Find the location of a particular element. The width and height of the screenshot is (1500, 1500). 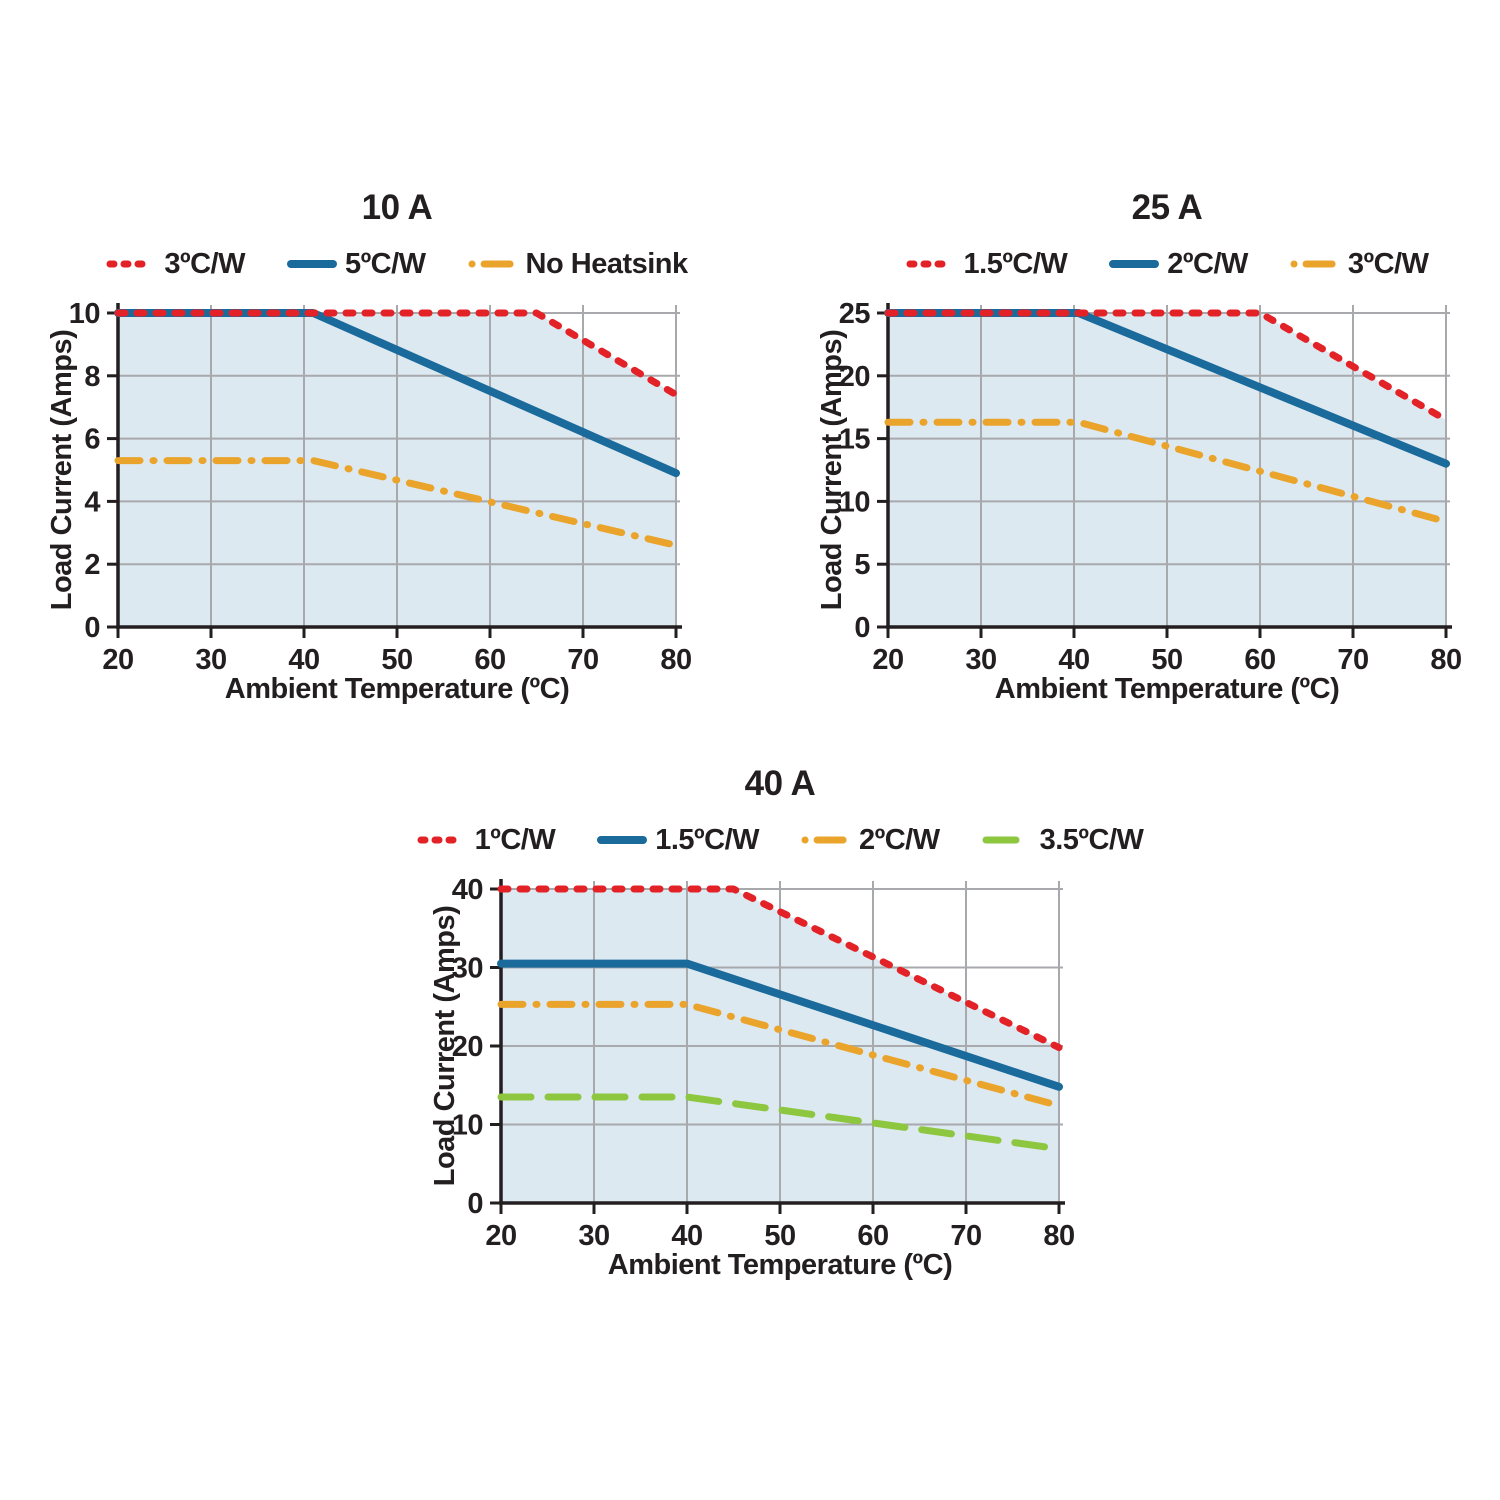

legend-label: 5ºC/W is located at coordinates (385, 263).